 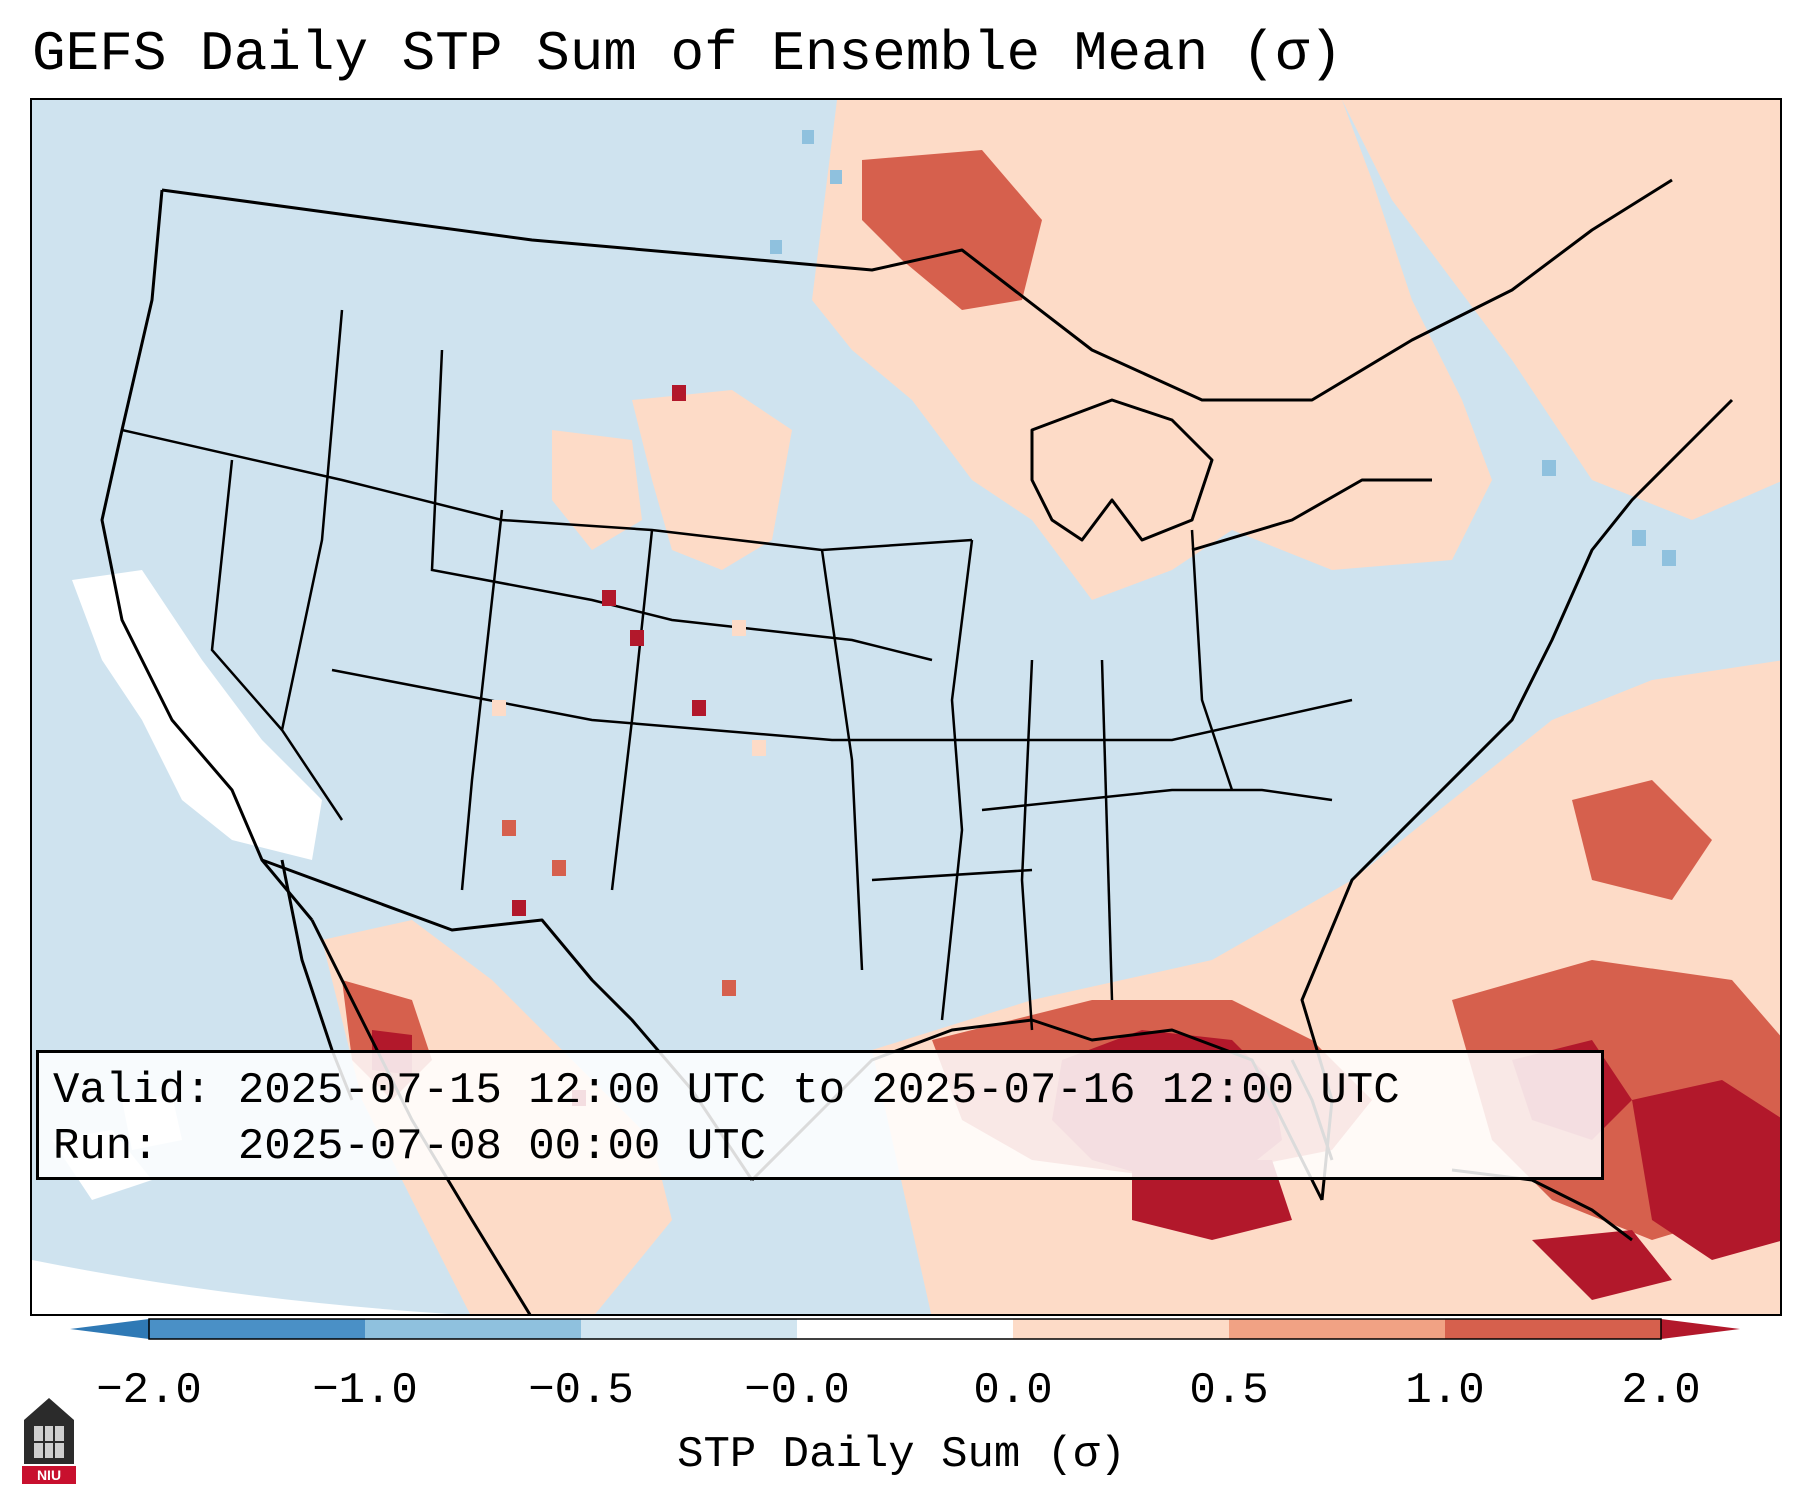 I want to click on region-caribbean-max, so click(x=1706, y=1170).